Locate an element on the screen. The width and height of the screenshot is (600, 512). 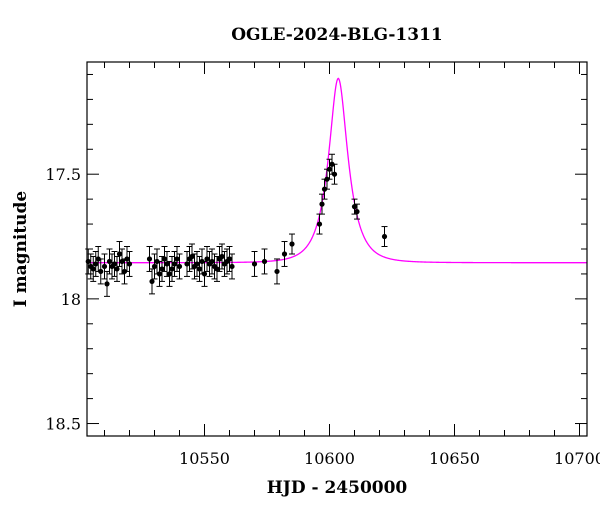
x-tick-label: 10650 is located at coordinates (454, 458).